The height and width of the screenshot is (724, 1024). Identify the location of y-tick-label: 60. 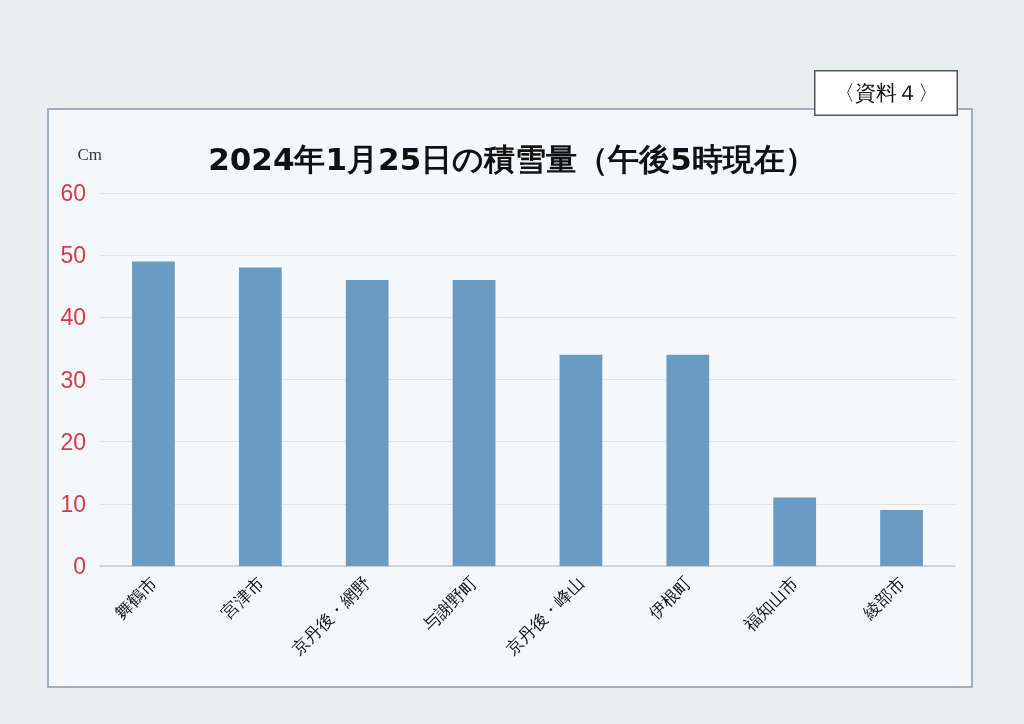
(73, 193).